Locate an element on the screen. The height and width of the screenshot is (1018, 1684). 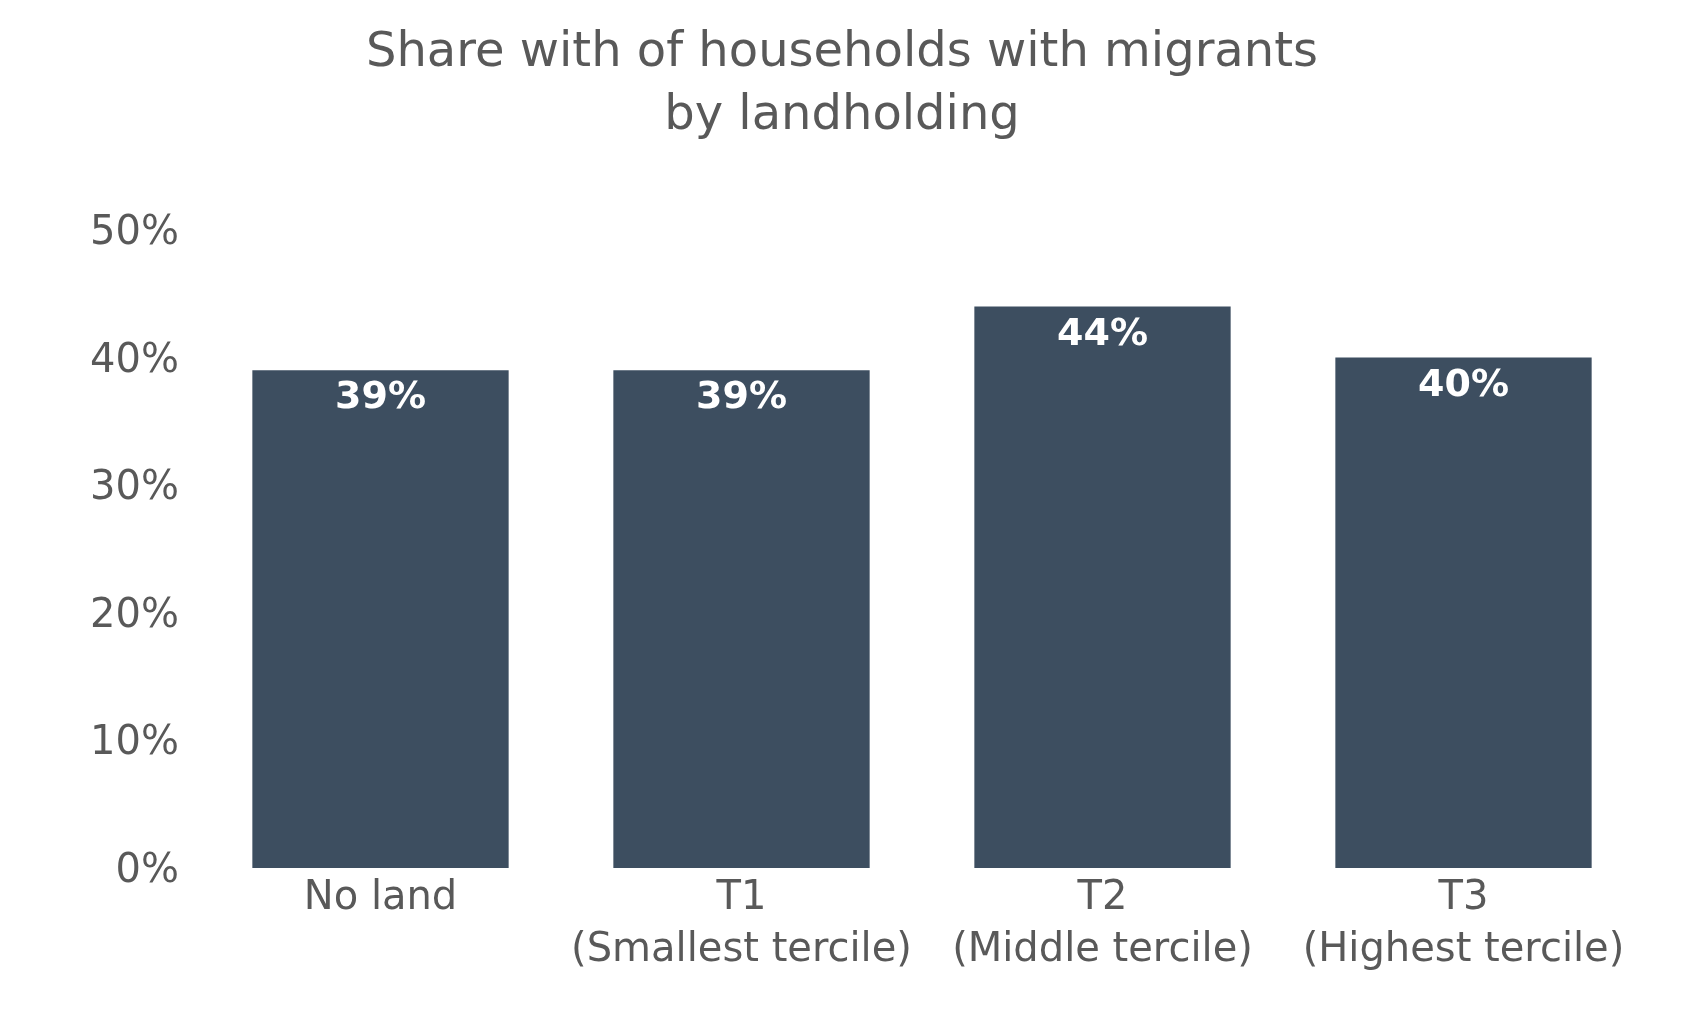
x-tick-label: T3 (Highest tercile) is located at coordinates (1463, 921).